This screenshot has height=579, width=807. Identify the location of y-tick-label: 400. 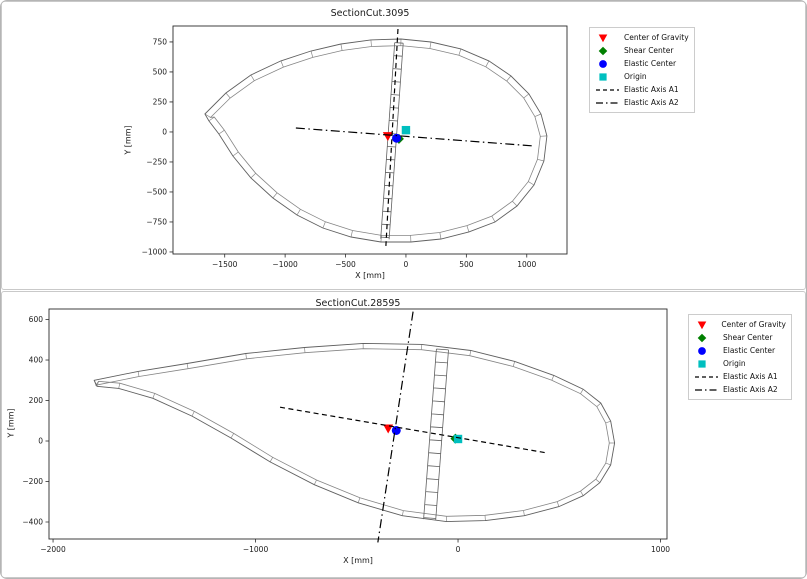
(36, 360).